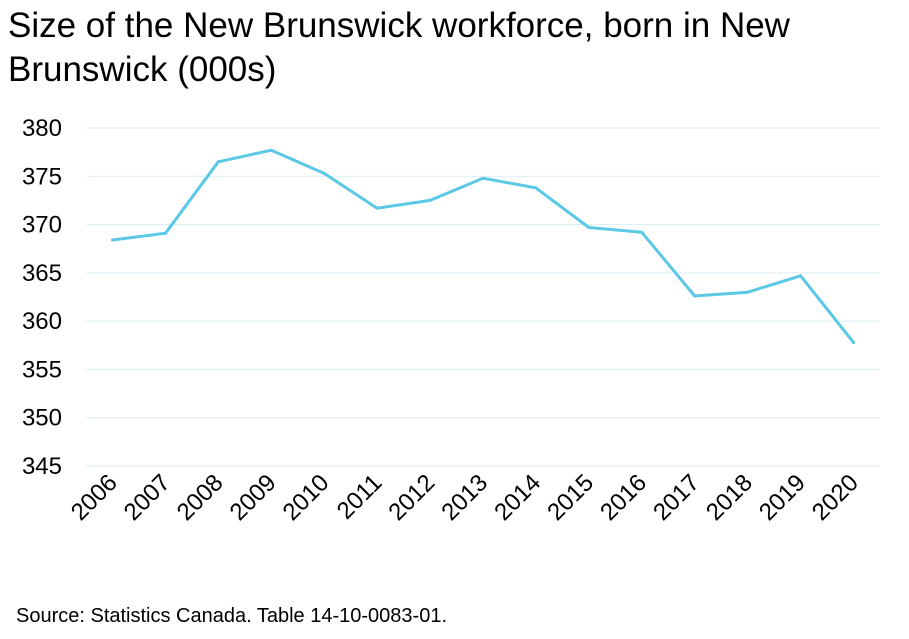 This screenshot has width=909, height=639. What do you see at coordinates (729, 497) in the screenshot?
I see `x-tick-label: 2018` at bounding box center [729, 497].